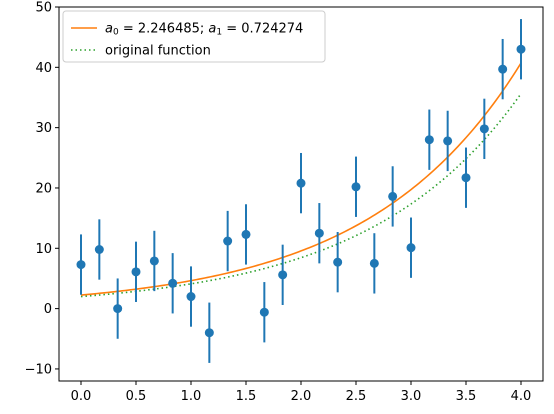  Describe the element at coordinates (411, 396) in the screenshot. I see `x-tick-label: 3.0` at that location.